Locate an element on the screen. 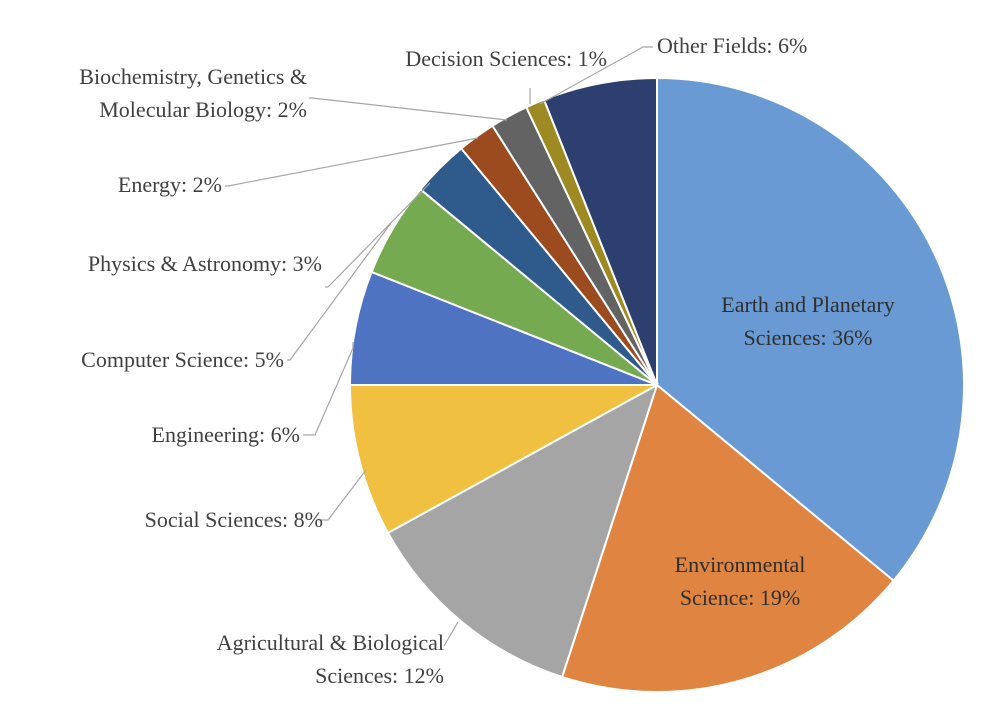  data-label-energy: Energy: 2% is located at coordinates (170, 184).